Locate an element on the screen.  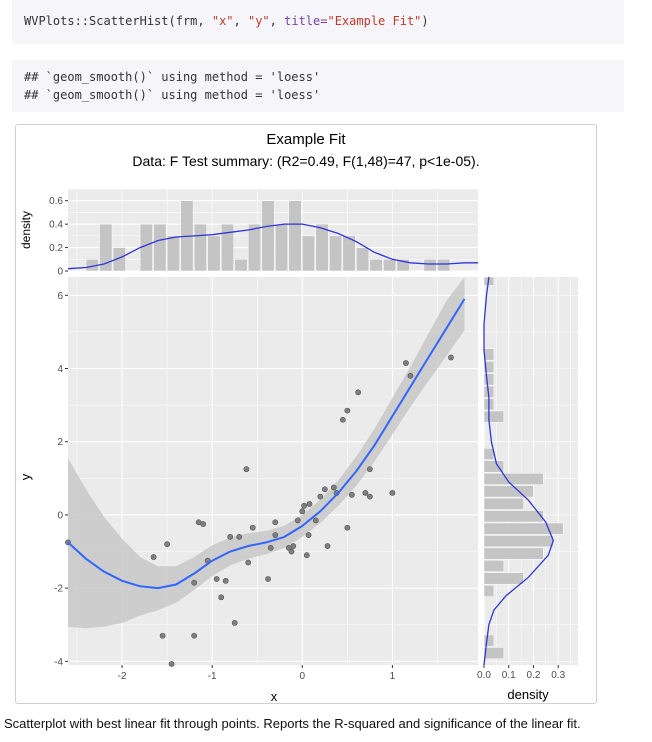
y-axis-label: y is located at coordinates (25, 476).